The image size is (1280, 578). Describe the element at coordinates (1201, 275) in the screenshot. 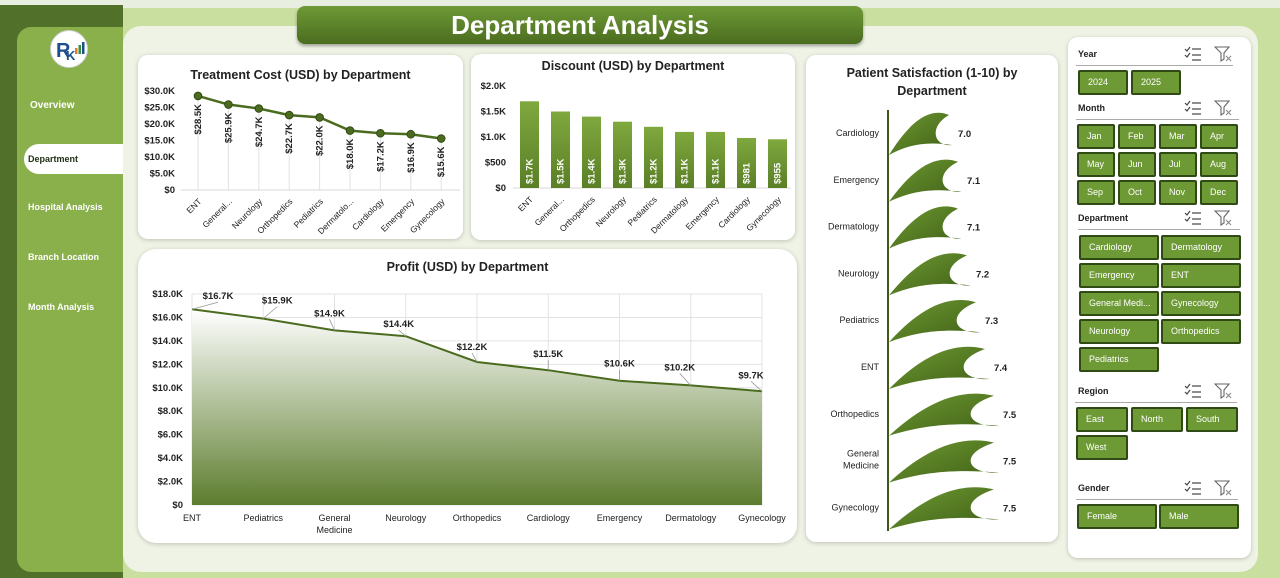

I see `department-option: ENT` at that location.